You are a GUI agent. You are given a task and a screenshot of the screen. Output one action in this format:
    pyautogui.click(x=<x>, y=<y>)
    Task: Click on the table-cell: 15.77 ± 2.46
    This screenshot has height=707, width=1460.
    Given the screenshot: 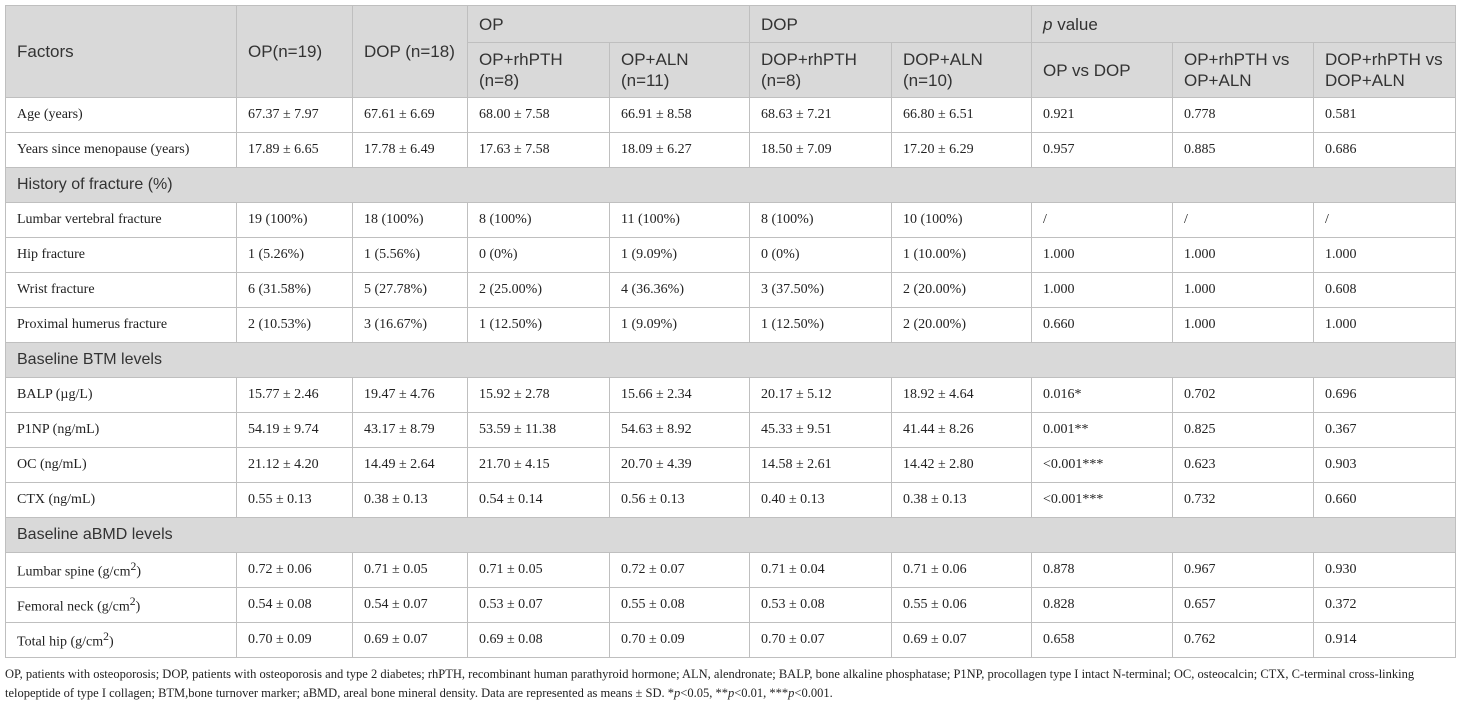 What is the action you would take?
    pyautogui.click(x=294, y=395)
    